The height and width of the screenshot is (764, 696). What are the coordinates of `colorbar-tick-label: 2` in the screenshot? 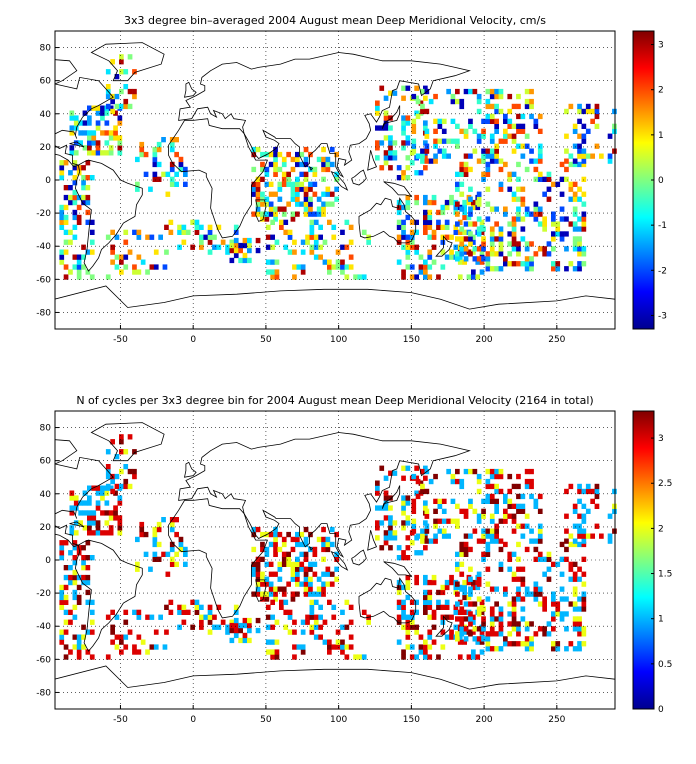 It's located at (661, 529).